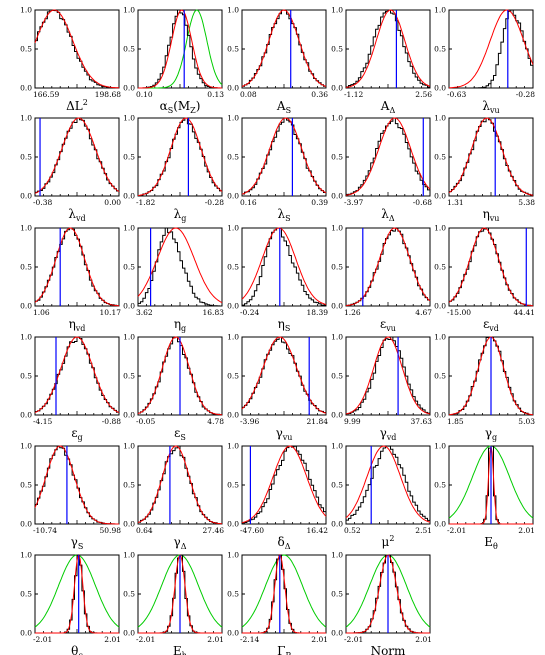 The height and width of the screenshot is (655, 545). I want to click on x-tick-label-min: -10.74, so click(45, 530).